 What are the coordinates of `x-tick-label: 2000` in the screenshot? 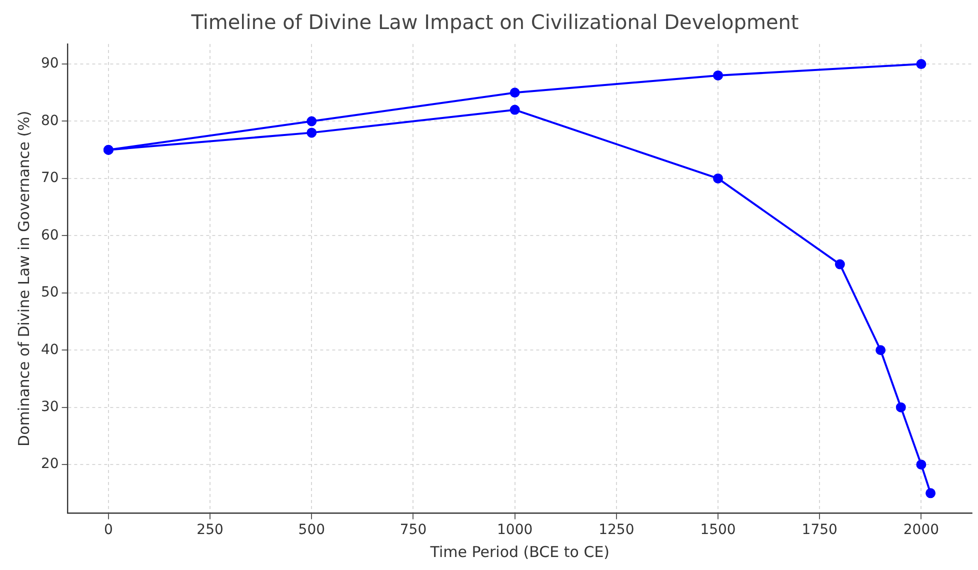 It's located at (921, 530).